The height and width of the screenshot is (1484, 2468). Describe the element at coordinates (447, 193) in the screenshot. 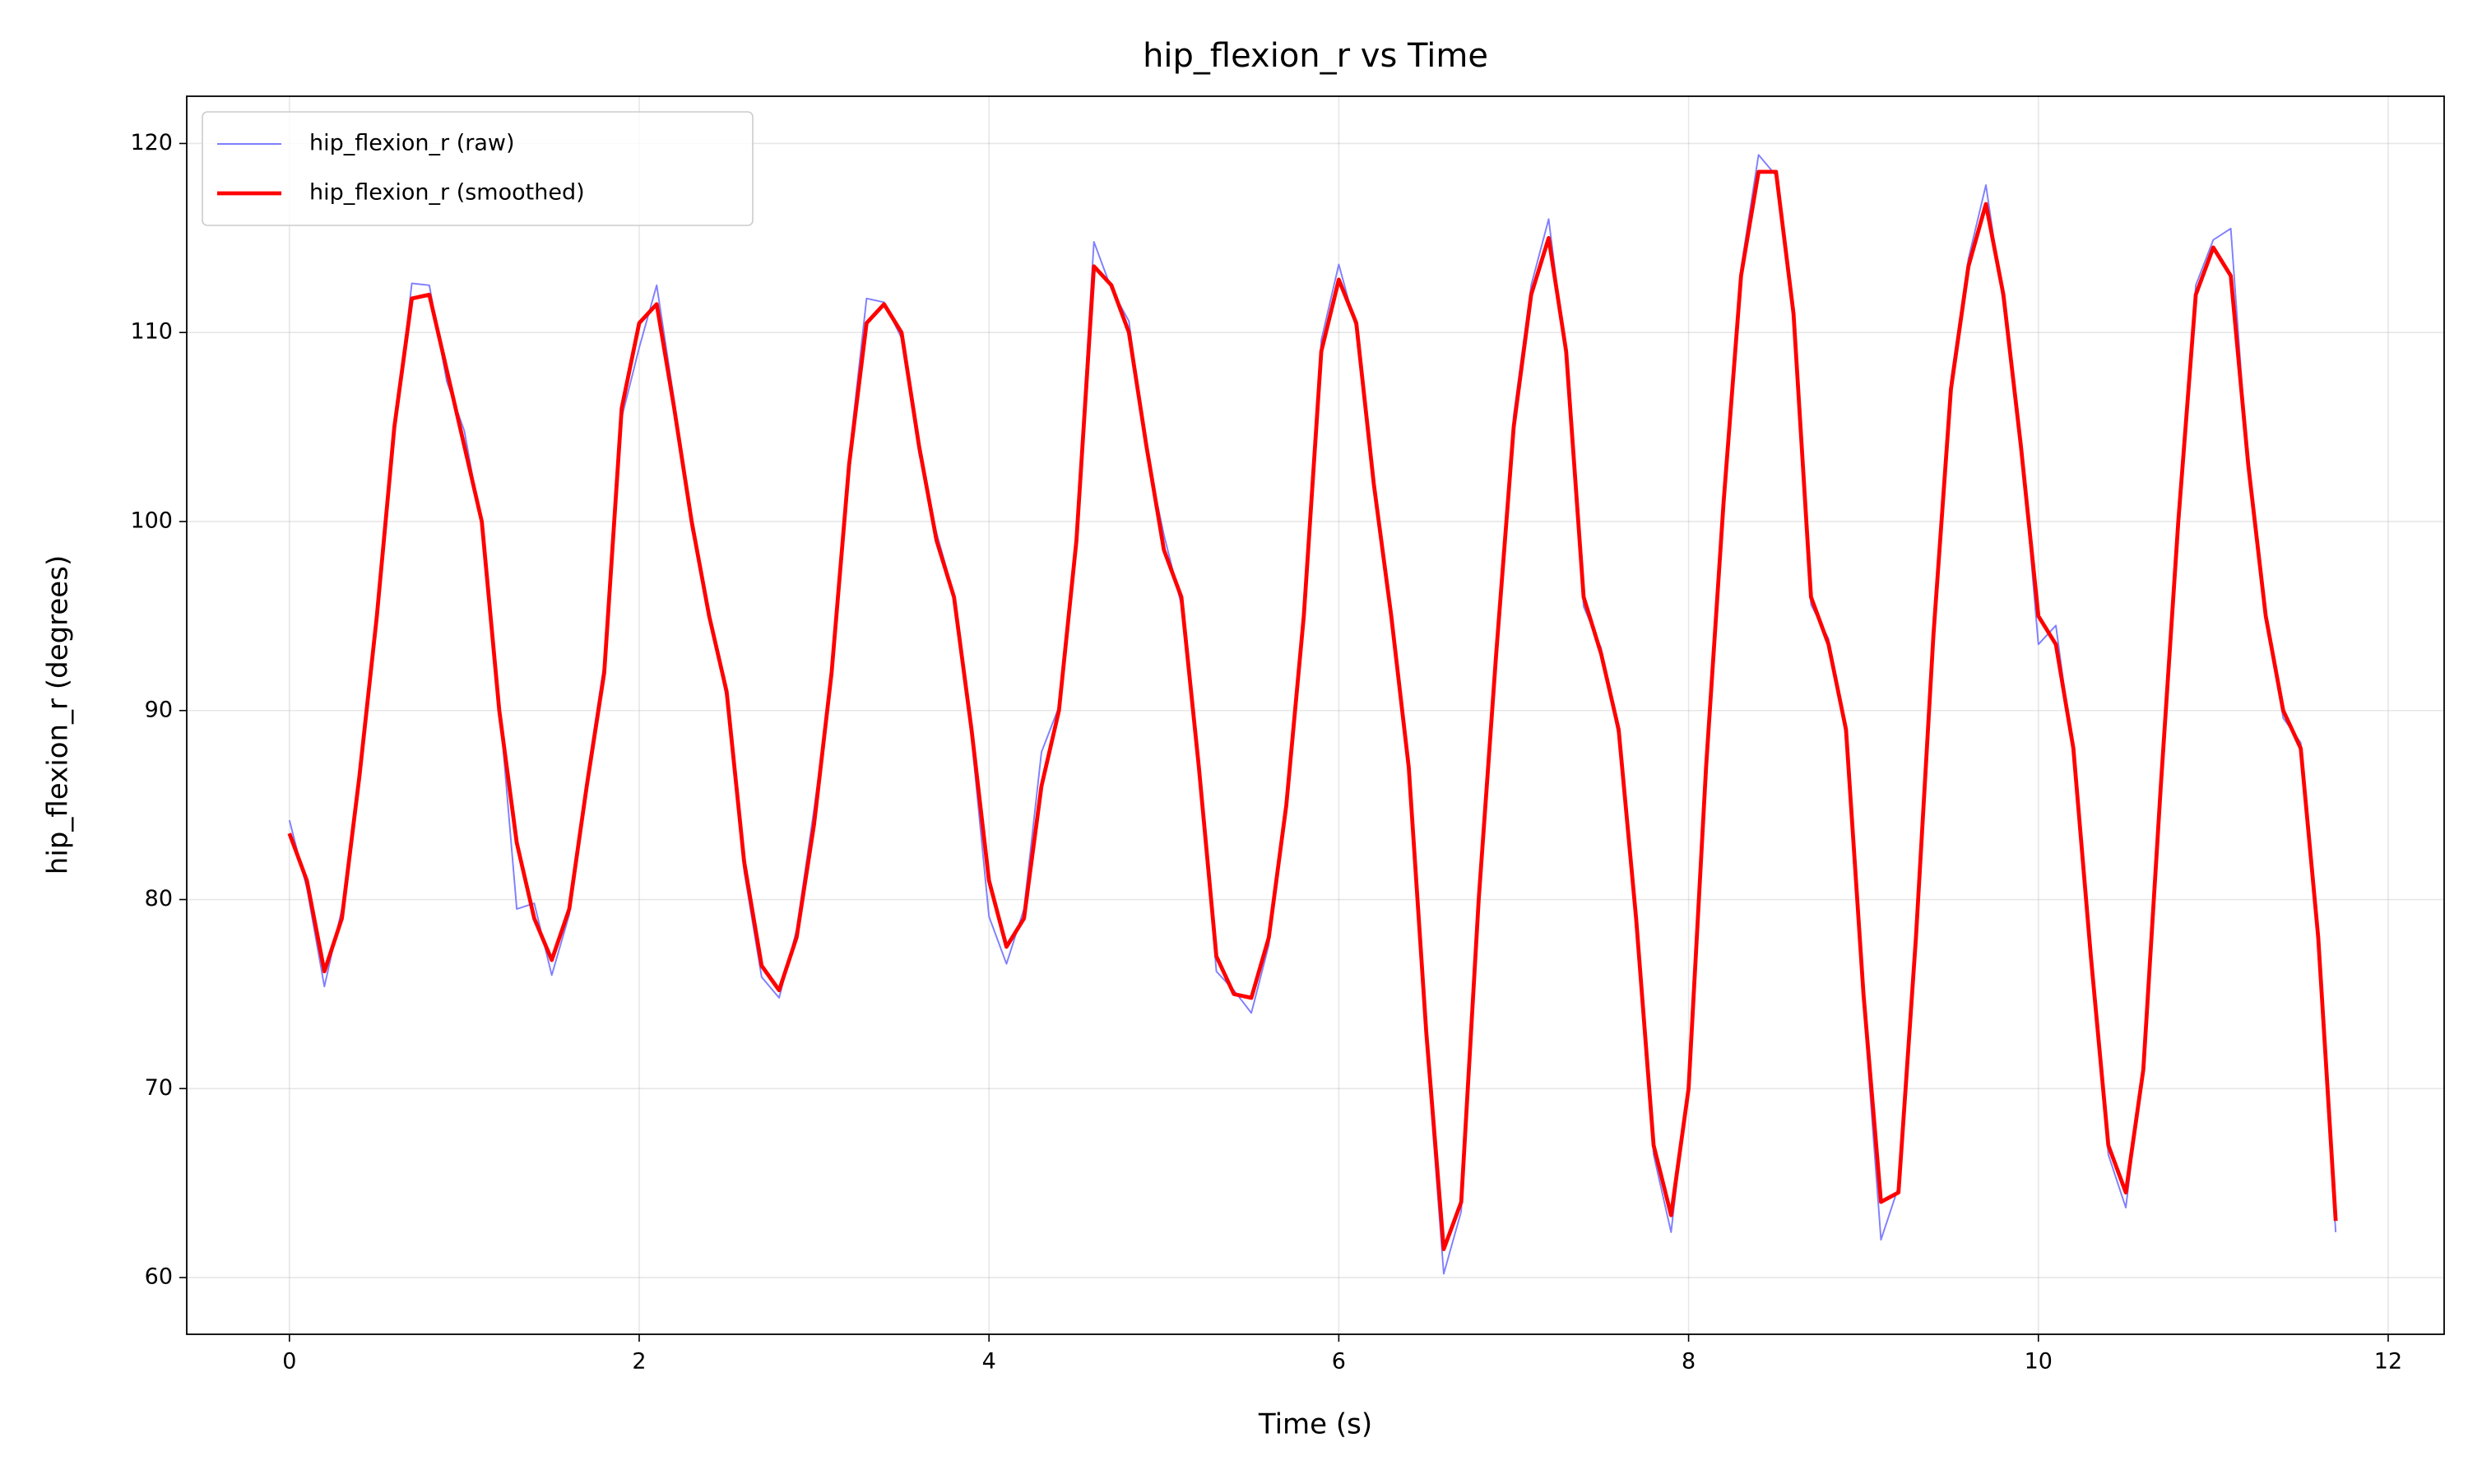

I see `legend-label: hip_flexion_r (smoothed)` at that location.